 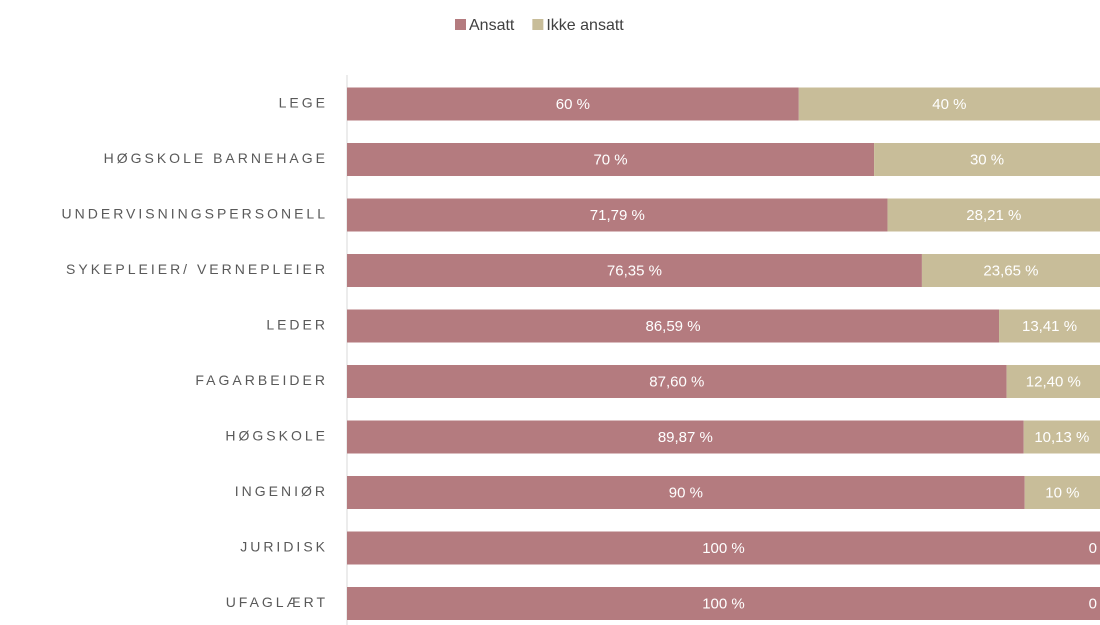 I want to click on category-label: HØGSKOLE, so click(x=276, y=436).